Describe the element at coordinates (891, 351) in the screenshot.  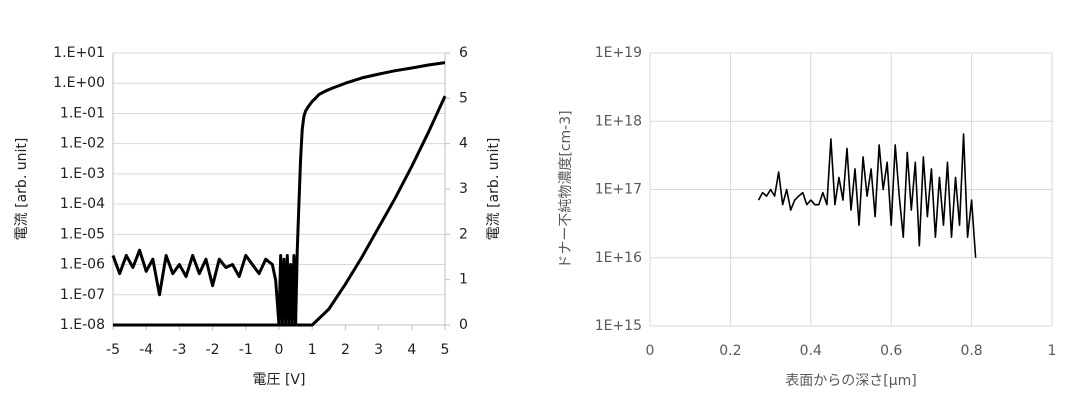
I see `x-tick-label: 0.6` at that location.